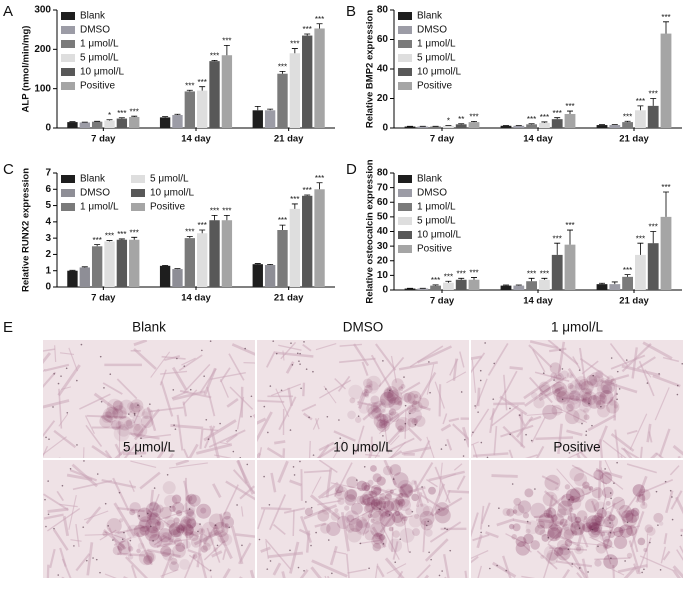 The image size is (685, 593). I want to click on legend-label: 5 μmol/L, so click(436, 58).